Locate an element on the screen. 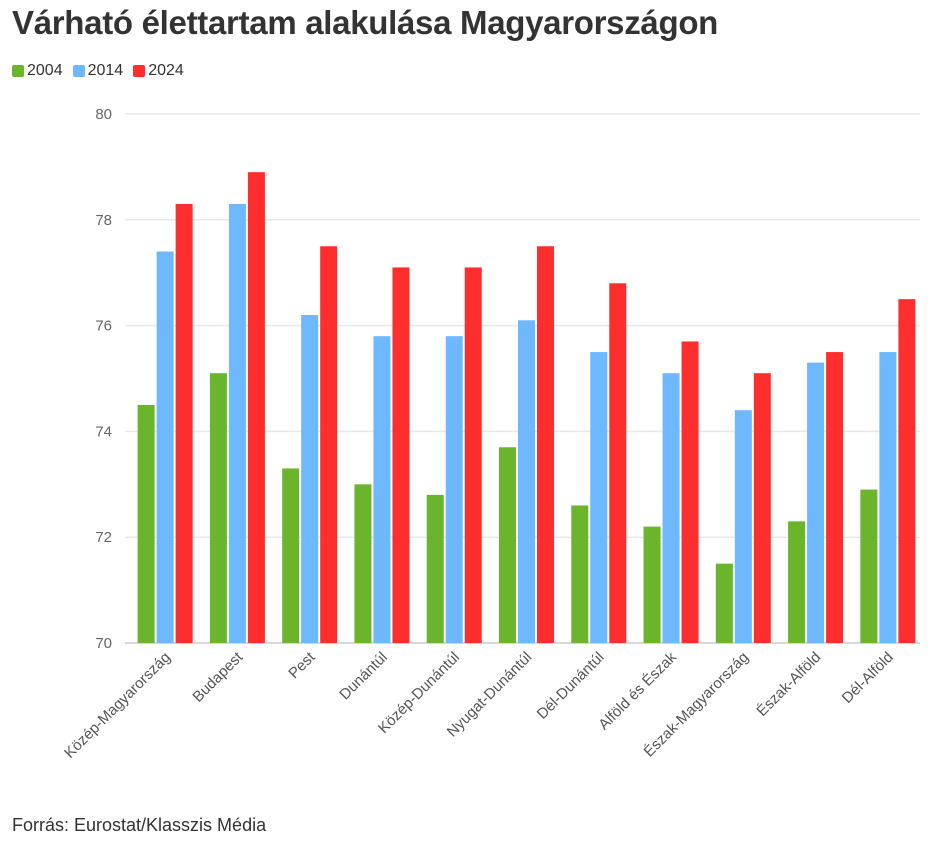 Image resolution: width=946 pixels, height=847 pixels. legend: 2004 2014 2024 is located at coordinates (98, 71).